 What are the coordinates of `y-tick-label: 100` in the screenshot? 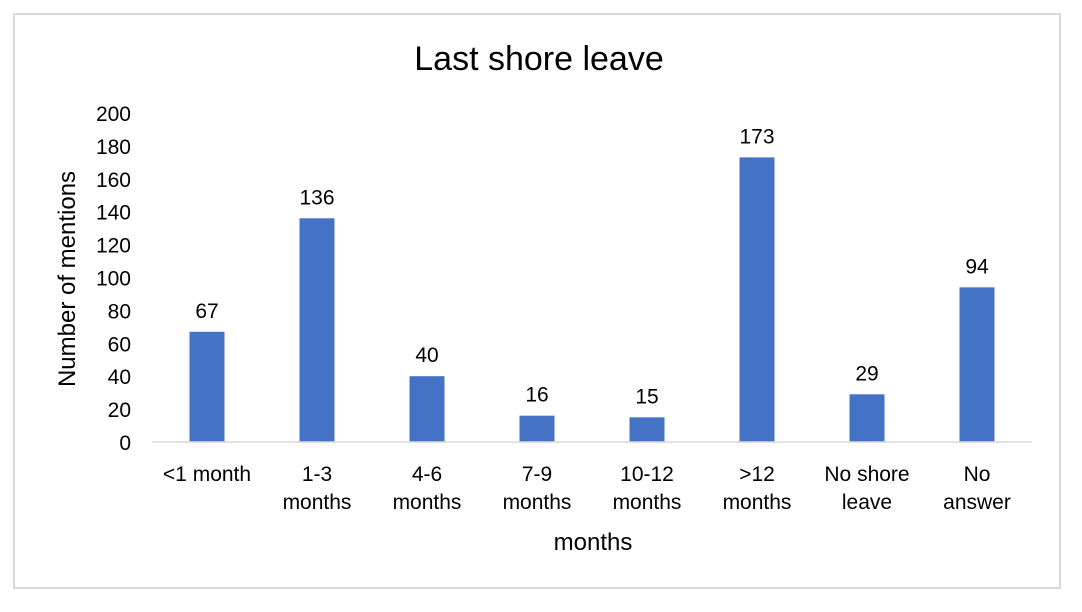 It's located at (113, 279).